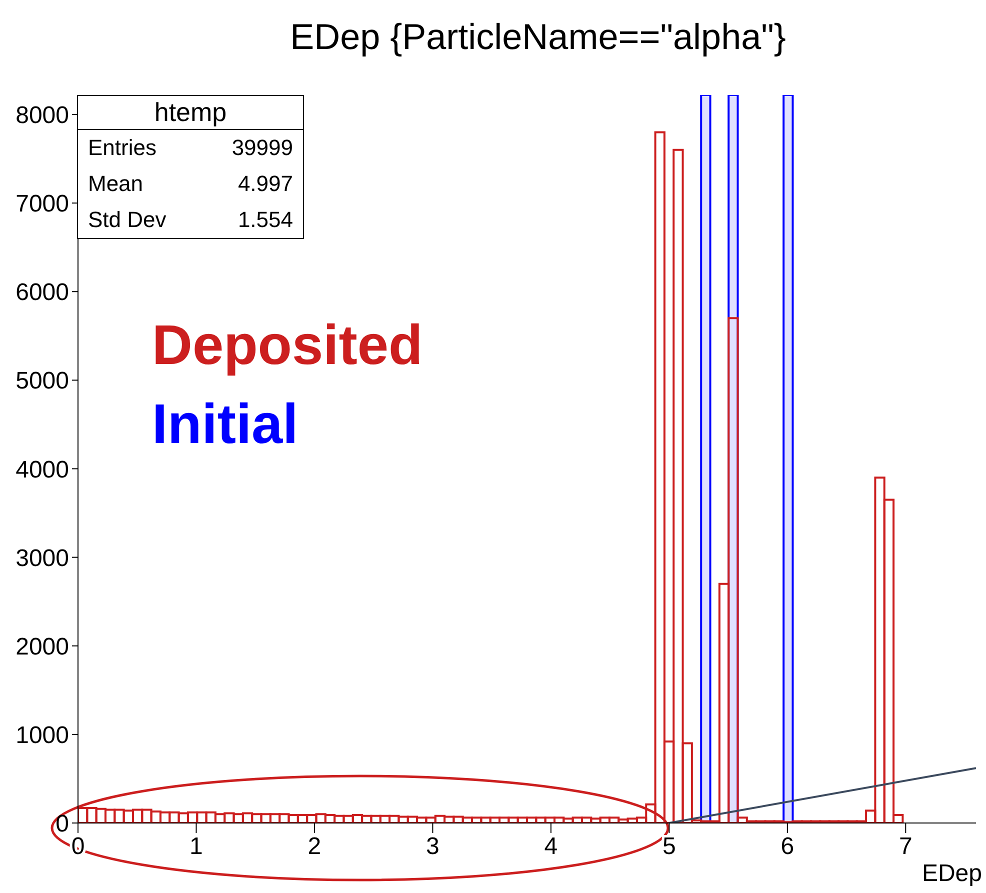  I want to click on annotation: 39999, so click(262, 148).